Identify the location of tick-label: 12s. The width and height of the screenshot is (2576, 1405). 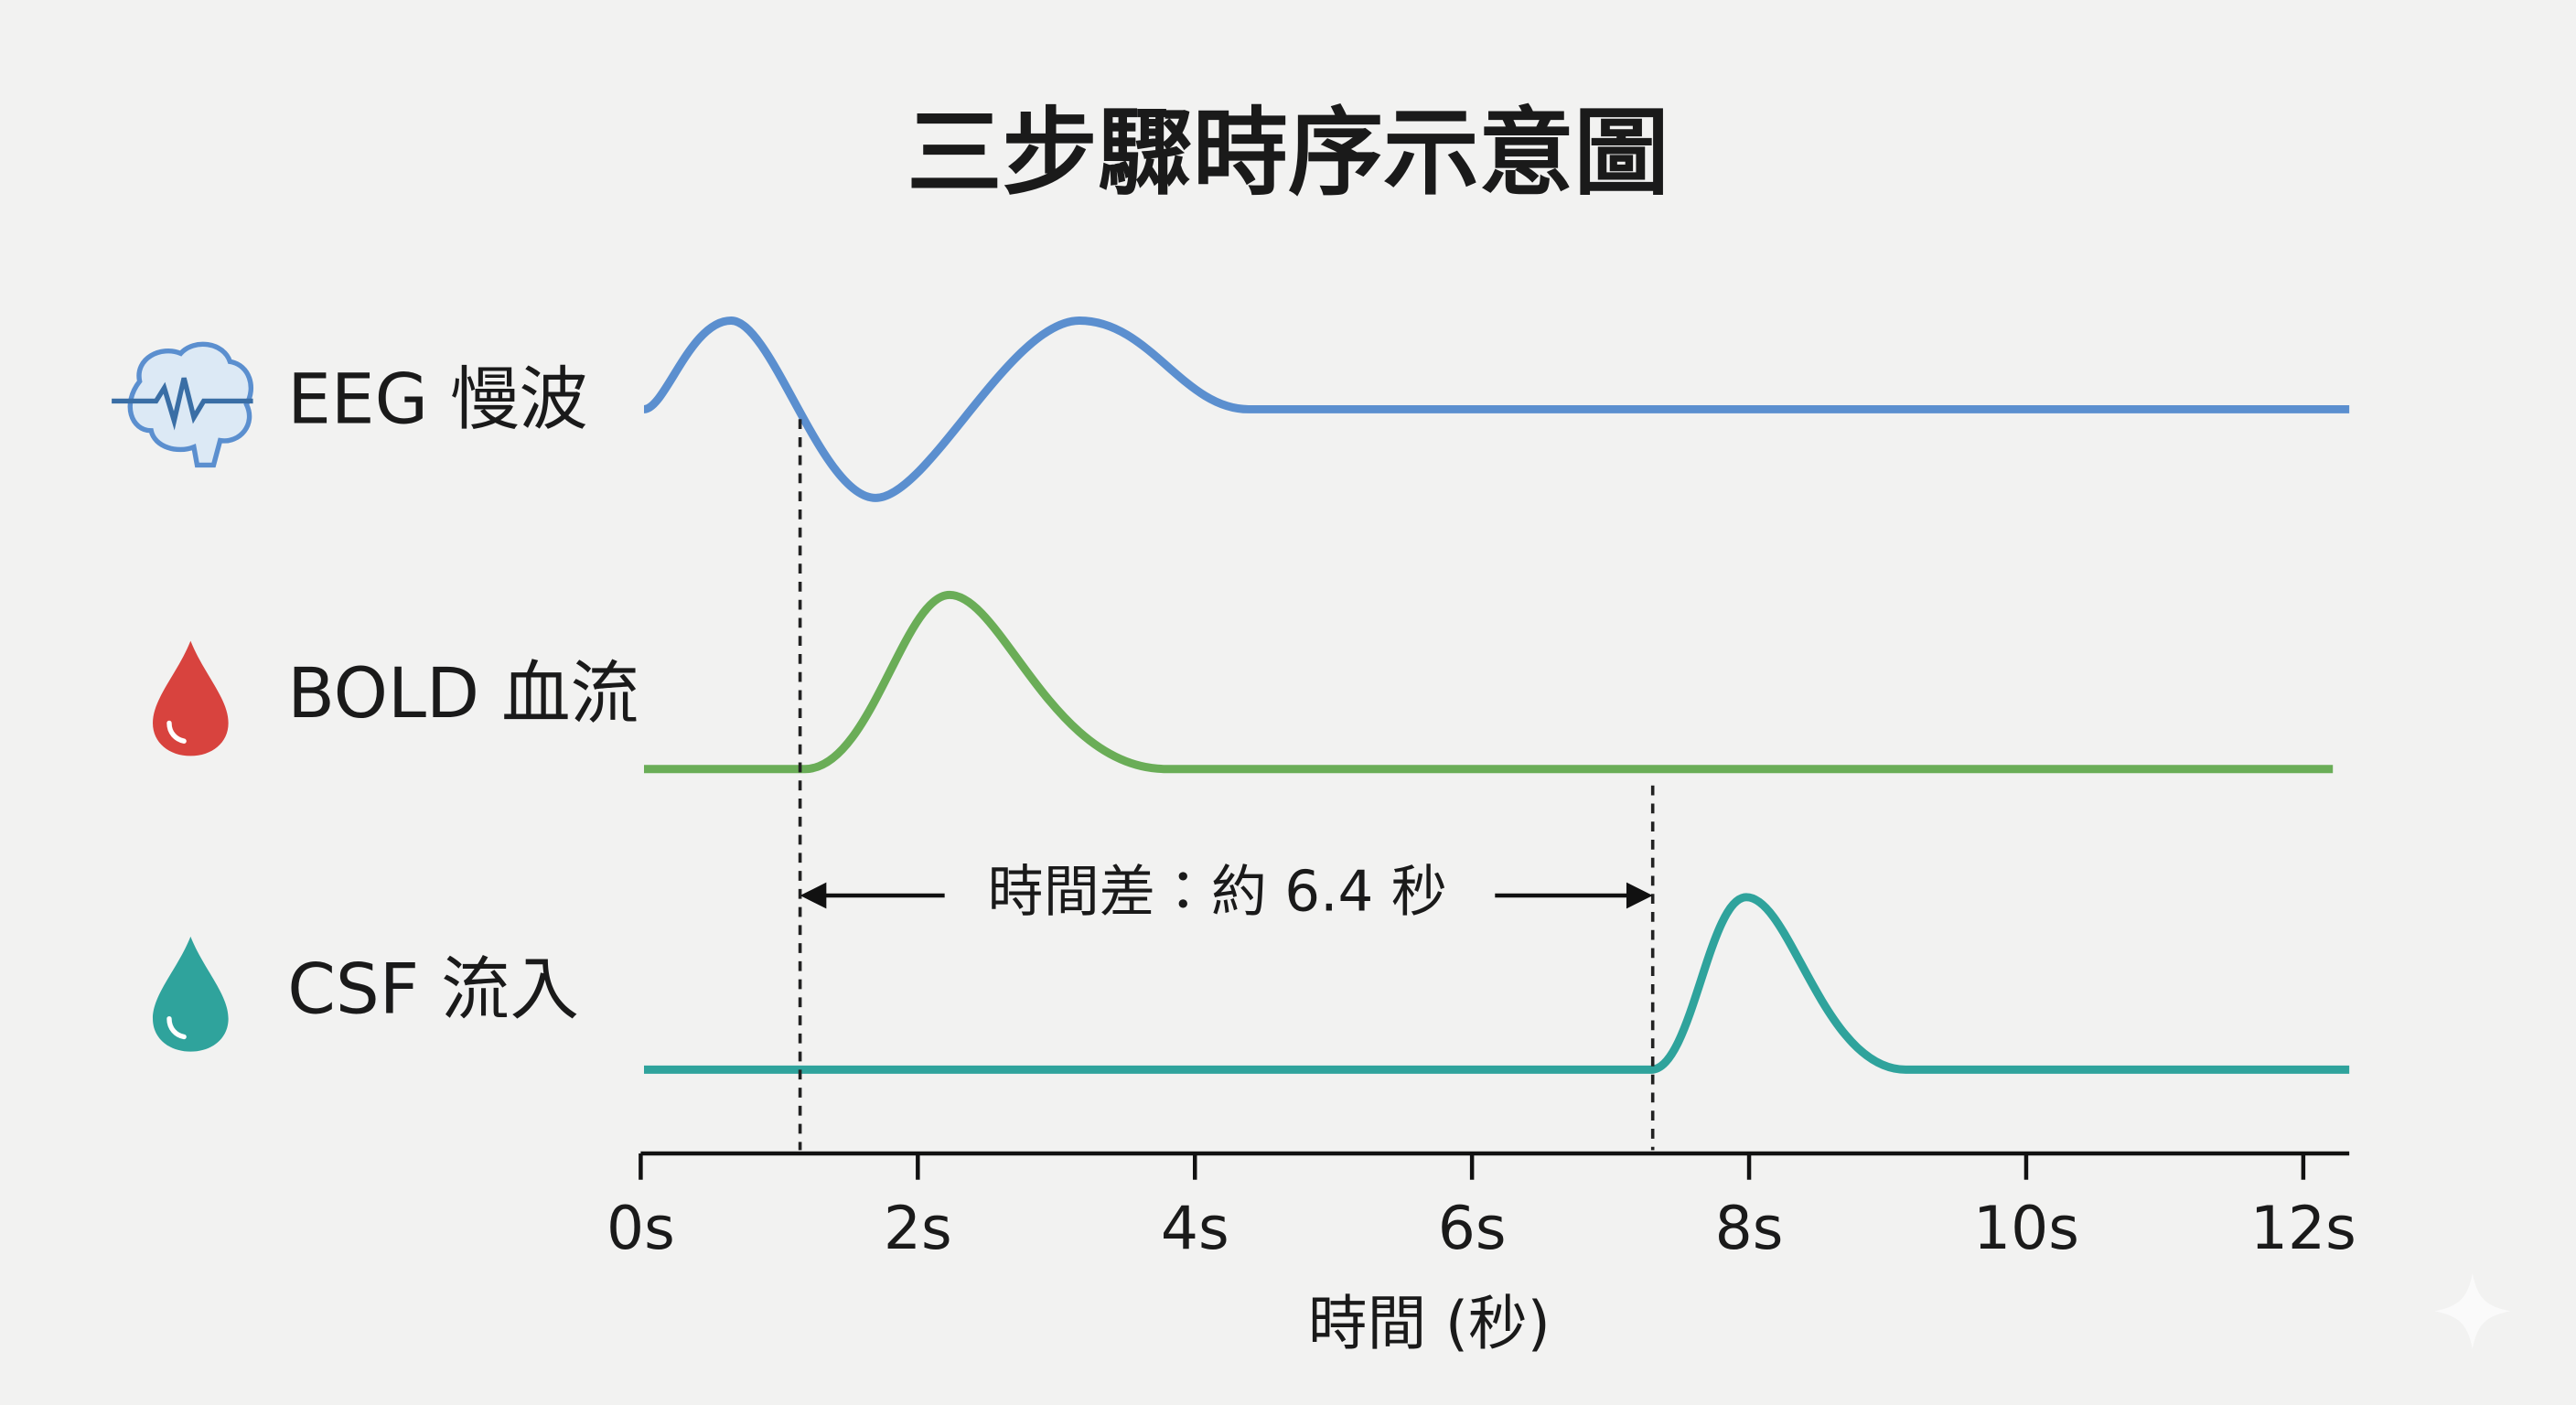
(2303, 1229).